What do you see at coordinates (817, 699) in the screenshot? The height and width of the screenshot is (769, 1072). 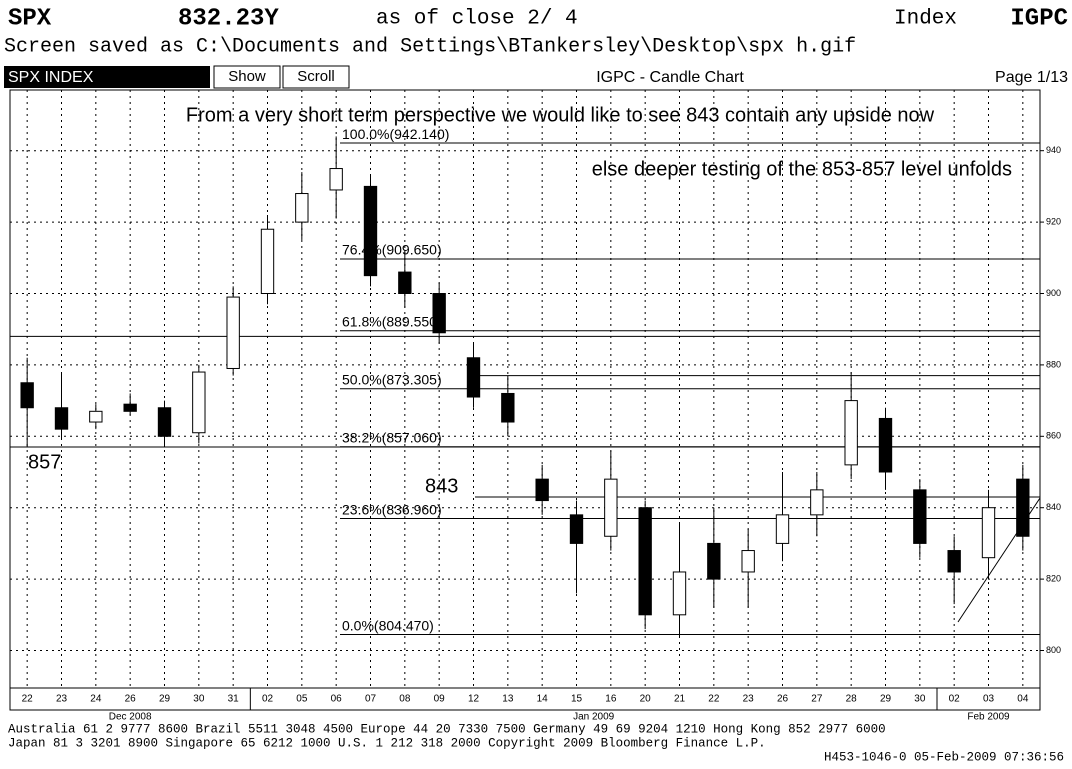 I see `x-tick-label: 27` at bounding box center [817, 699].